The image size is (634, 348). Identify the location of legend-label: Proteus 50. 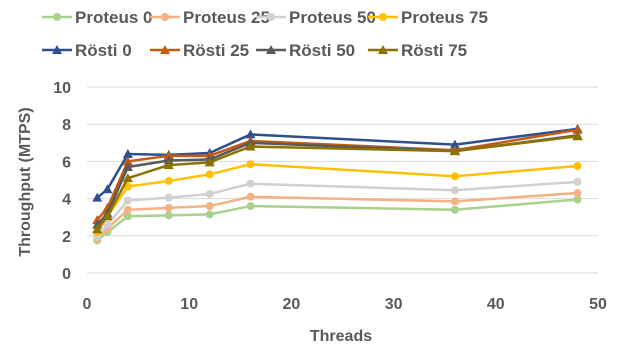
(332, 17).